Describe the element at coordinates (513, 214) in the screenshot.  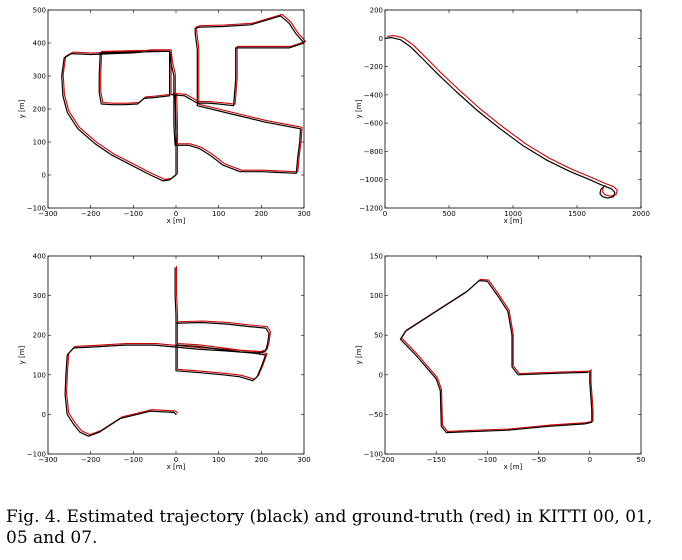
I see `x-tick-label: 1000` at that location.